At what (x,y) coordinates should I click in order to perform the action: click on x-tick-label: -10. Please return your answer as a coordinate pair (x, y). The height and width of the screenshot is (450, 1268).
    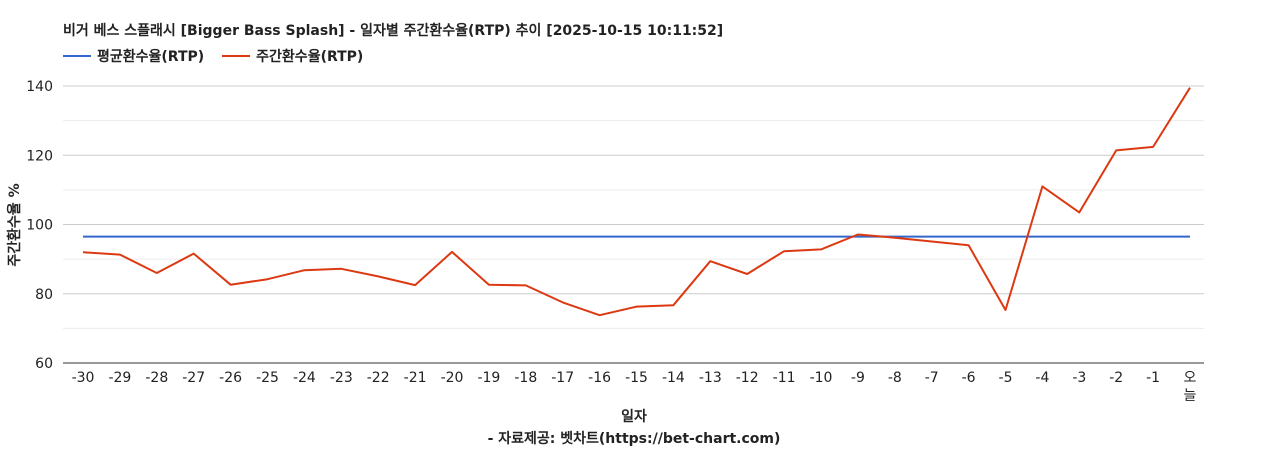
    Looking at the image, I should click on (821, 378).